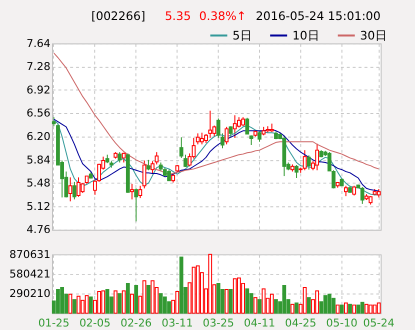 The width and height of the screenshot is (415, 330). Describe the element at coordinates (38, 89) in the screenshot. I see `y-tick-label: 6.92` at that location.